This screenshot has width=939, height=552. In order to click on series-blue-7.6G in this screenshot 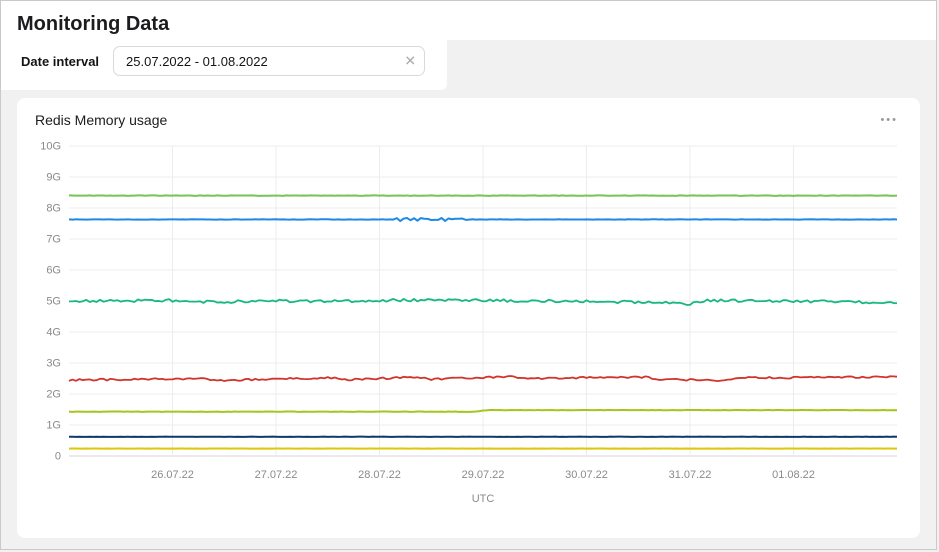, I will do `click(483, 219)`.